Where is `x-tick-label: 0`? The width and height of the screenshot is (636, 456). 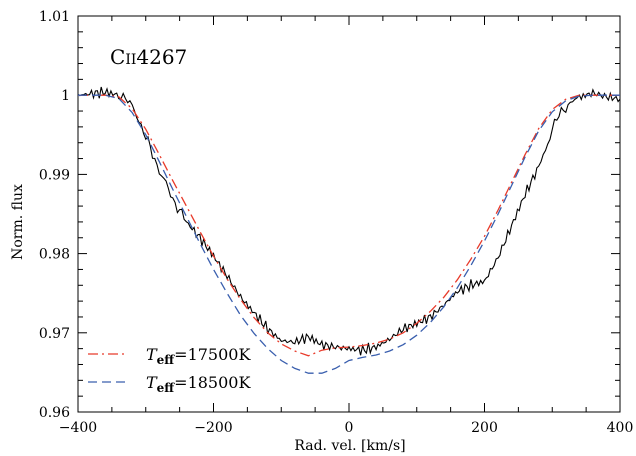 x-tick-label: 0 is located at coordinates (349, 428).